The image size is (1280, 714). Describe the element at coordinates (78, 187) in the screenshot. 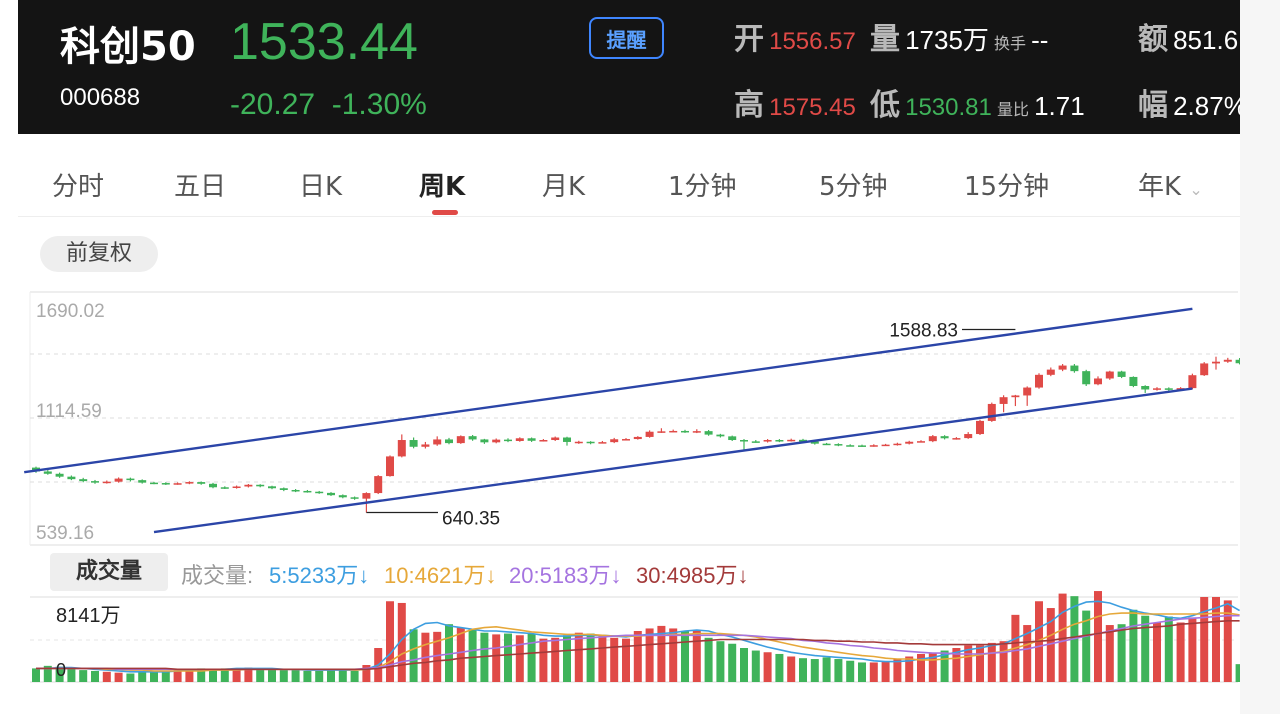

I see `tab-intraday: 分时` at that location.